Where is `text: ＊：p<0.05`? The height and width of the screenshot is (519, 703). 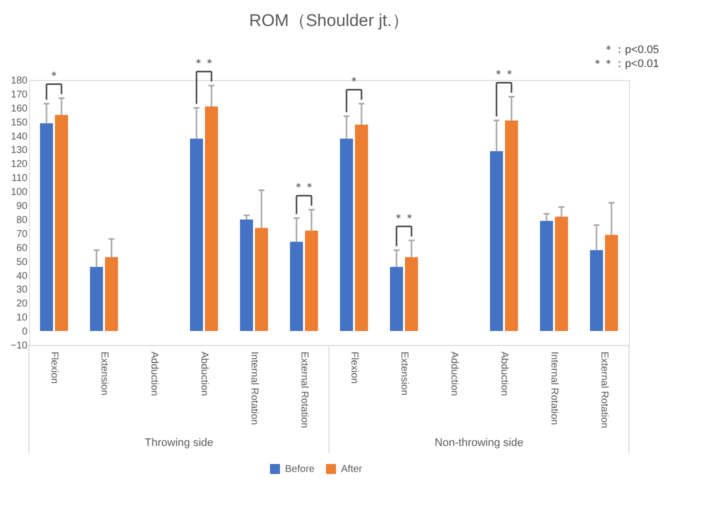
text: ＊：p<0.05 is located at coordinates (631, 50).